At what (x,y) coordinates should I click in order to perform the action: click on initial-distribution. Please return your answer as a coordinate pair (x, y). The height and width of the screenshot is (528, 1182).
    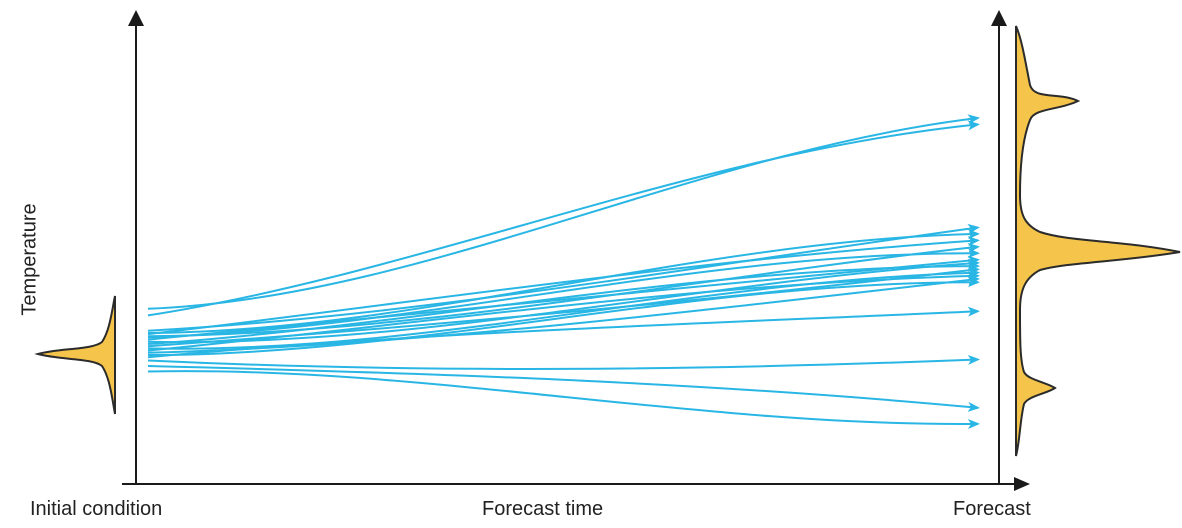
    Looking at the image, I should click on (75, 355).